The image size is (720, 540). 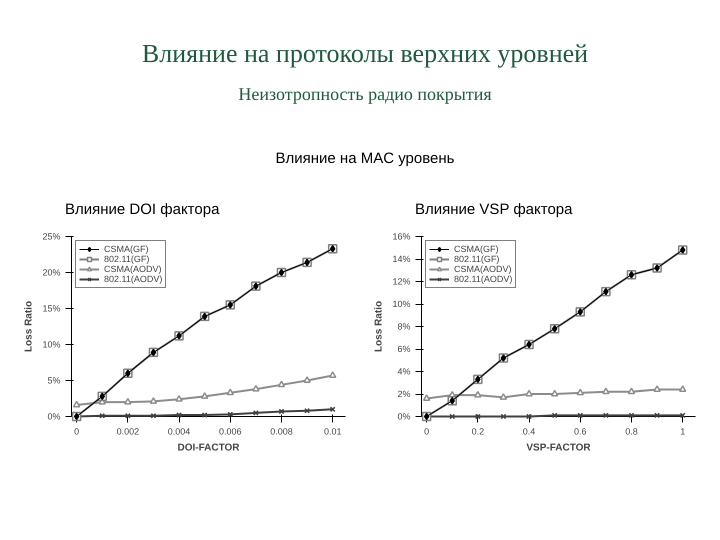 What do you see at coordinates (333, 431) in the screenshot?
I see `x-tick-label: 0.01` at bounding box center [333, 431].